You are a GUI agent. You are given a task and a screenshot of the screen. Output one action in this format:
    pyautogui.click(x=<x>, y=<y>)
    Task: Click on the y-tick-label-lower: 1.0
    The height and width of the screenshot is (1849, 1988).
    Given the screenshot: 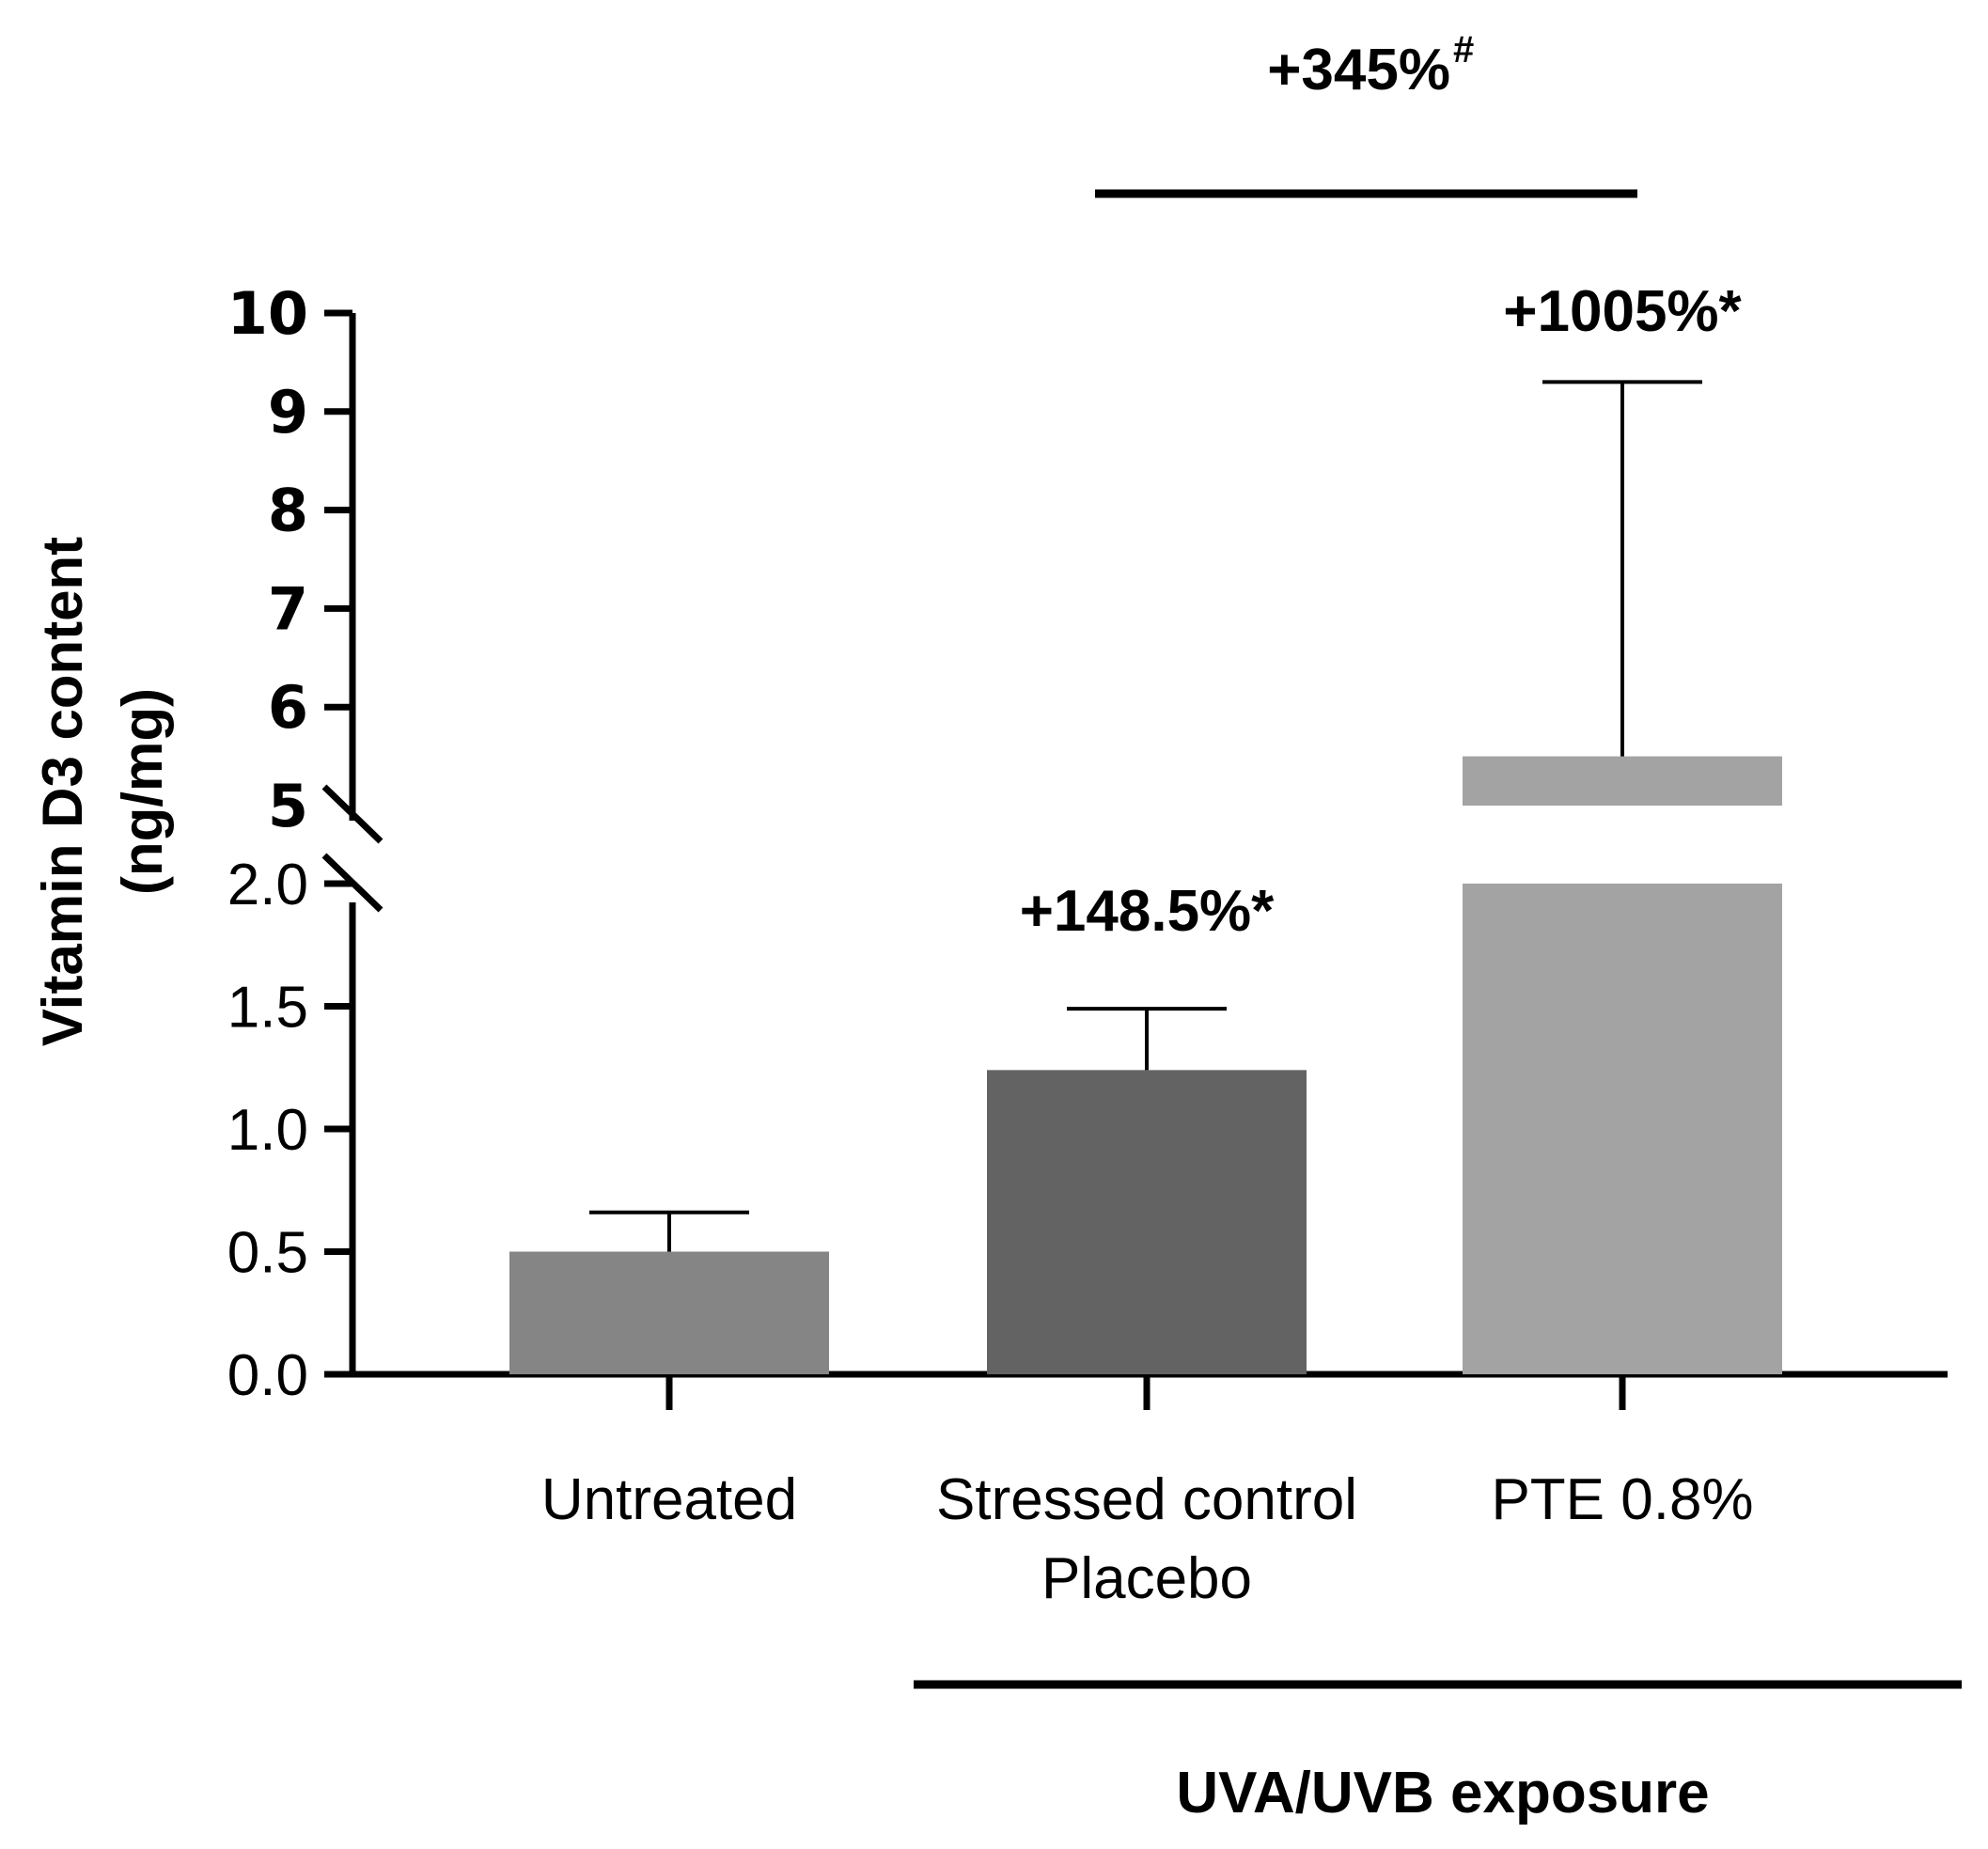 What is the action you would take?
    pyautogui.click(x=267, y=1130)
    